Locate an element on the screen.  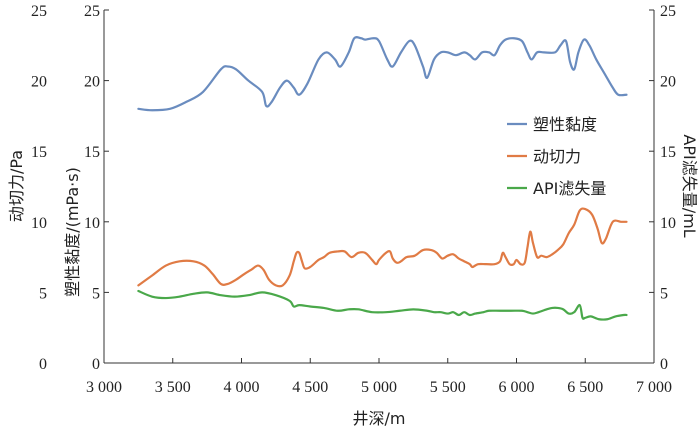
legend-label-2: API滤失量 is located at coordinates (569, 188).